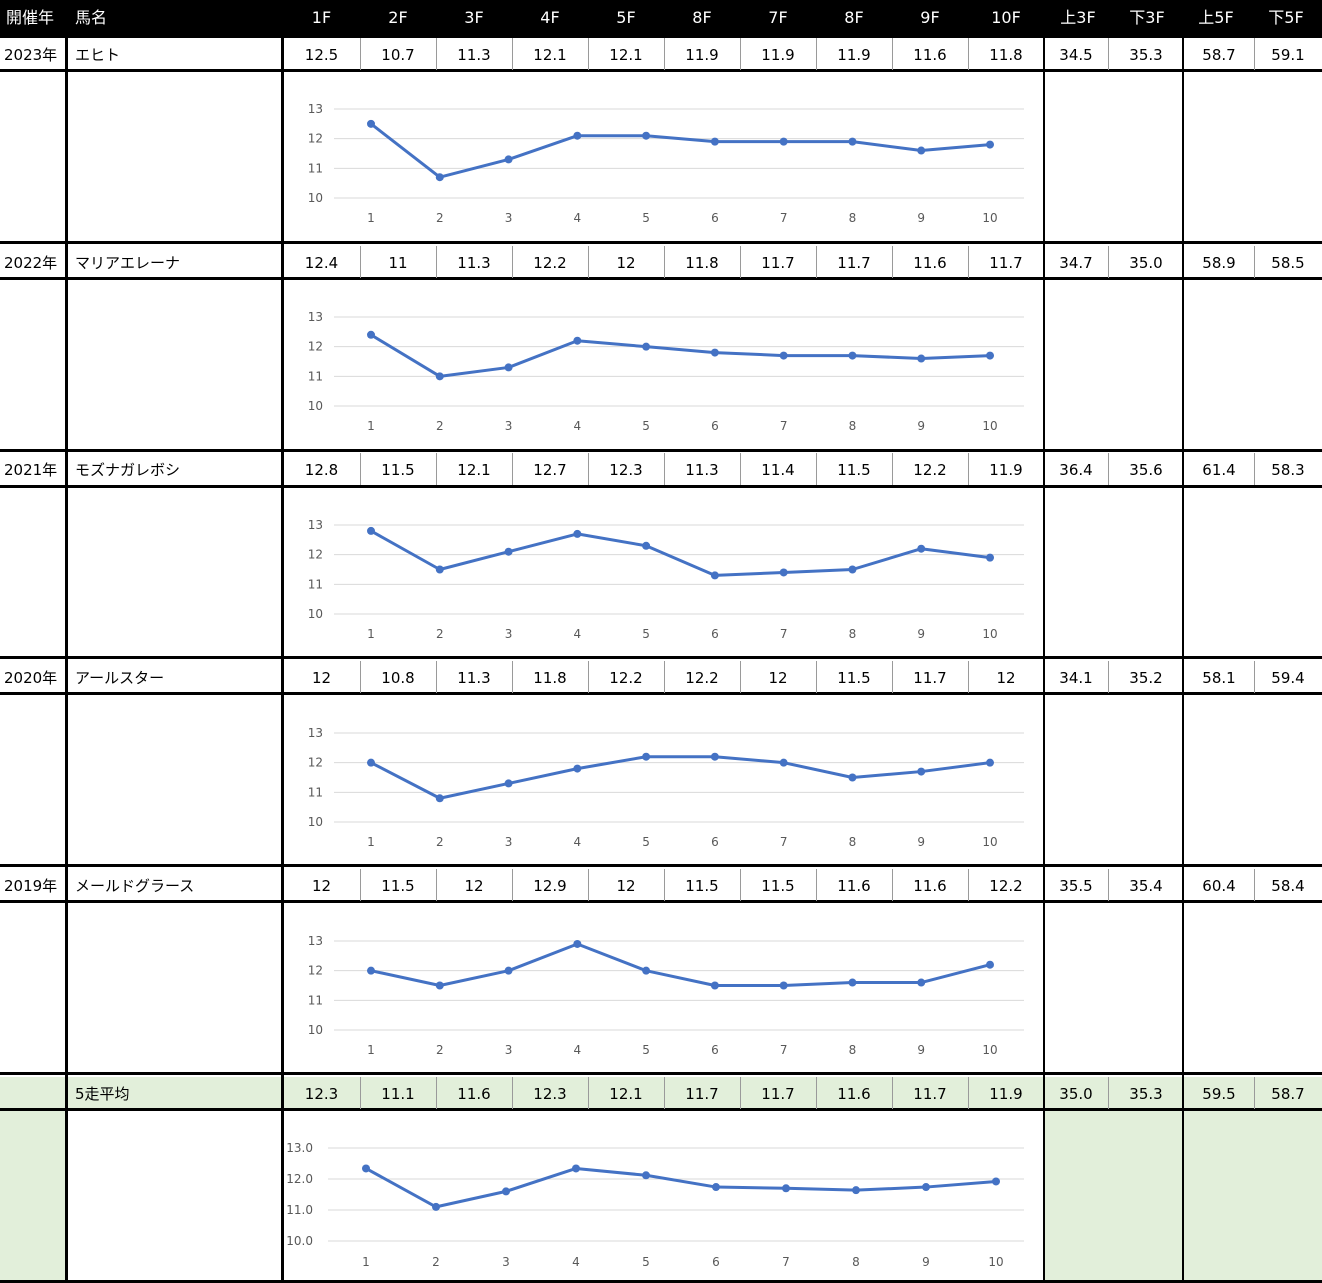 This screenshot has height=1283, width=1322. Describe the element at coordinates (1288, 263) in the screenshot. I see `split-cell: 58.5` at that location.